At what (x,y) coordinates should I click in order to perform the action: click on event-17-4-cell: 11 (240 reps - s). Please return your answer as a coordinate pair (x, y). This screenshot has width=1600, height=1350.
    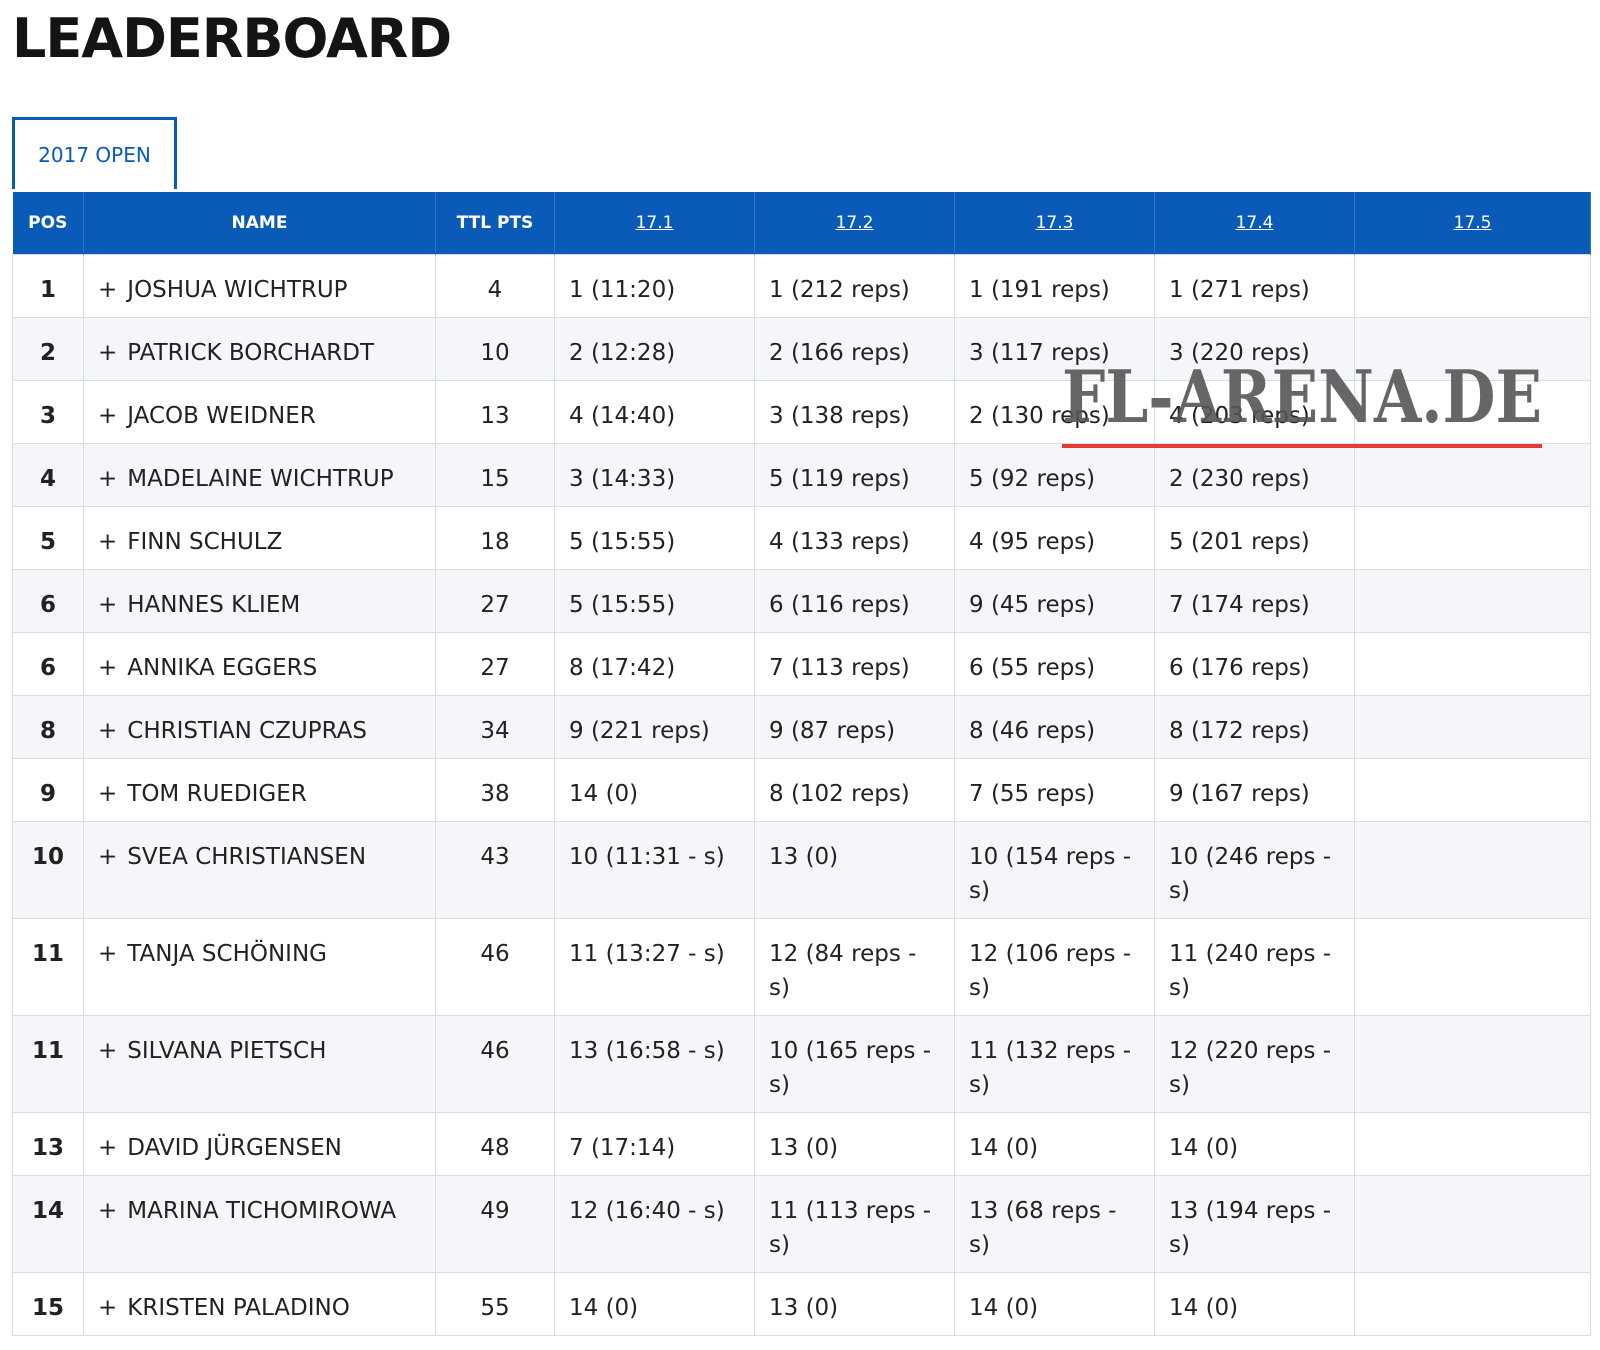
    Looking at the image, I should click on (1254, 967).